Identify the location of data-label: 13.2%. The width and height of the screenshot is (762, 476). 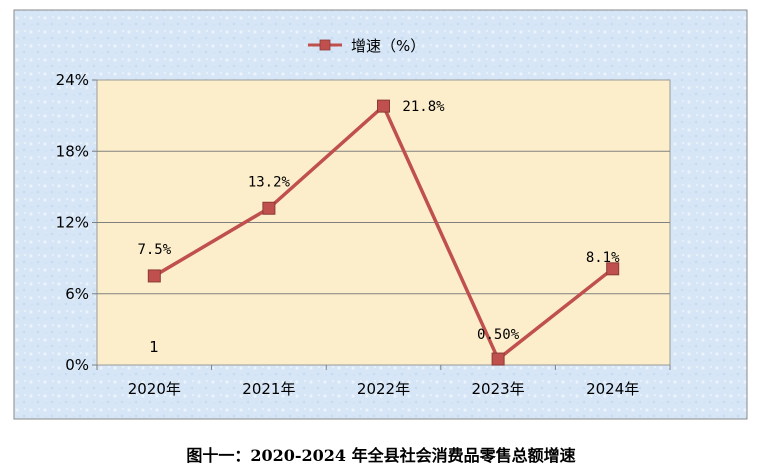
(269, 182).